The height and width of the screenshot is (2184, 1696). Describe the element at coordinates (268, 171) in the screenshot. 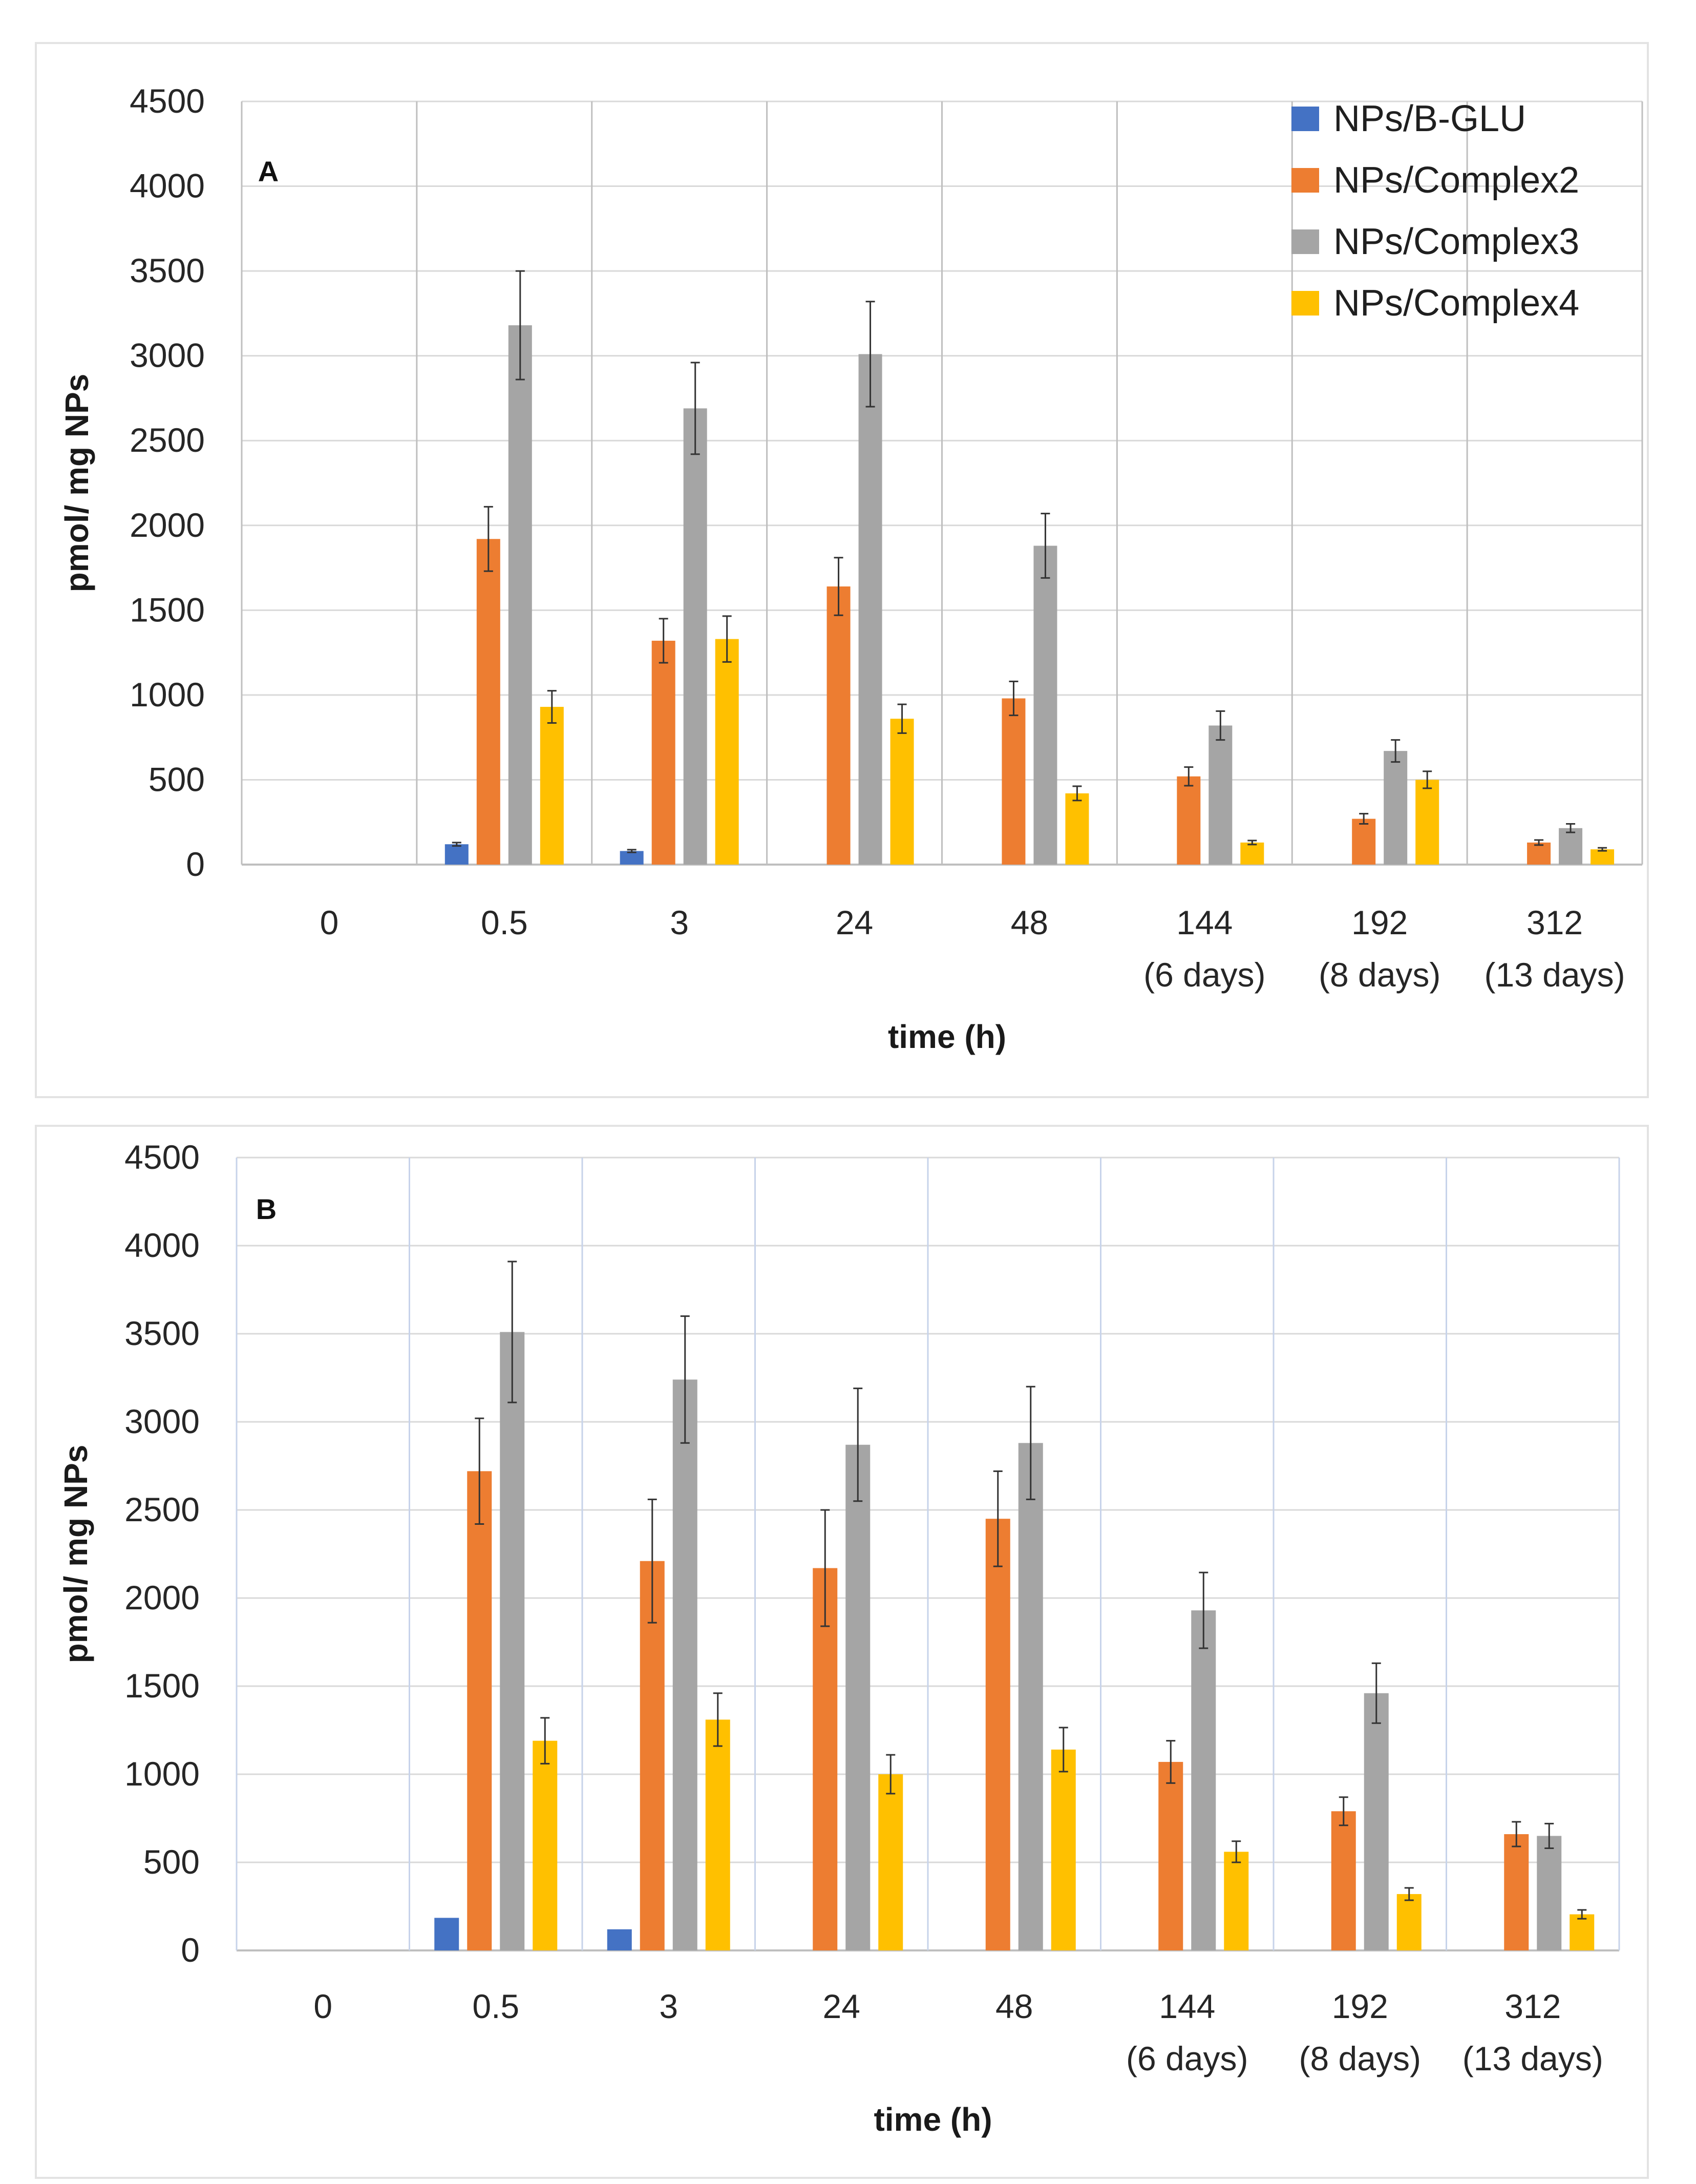

I see `panel-letter: A` at that location.